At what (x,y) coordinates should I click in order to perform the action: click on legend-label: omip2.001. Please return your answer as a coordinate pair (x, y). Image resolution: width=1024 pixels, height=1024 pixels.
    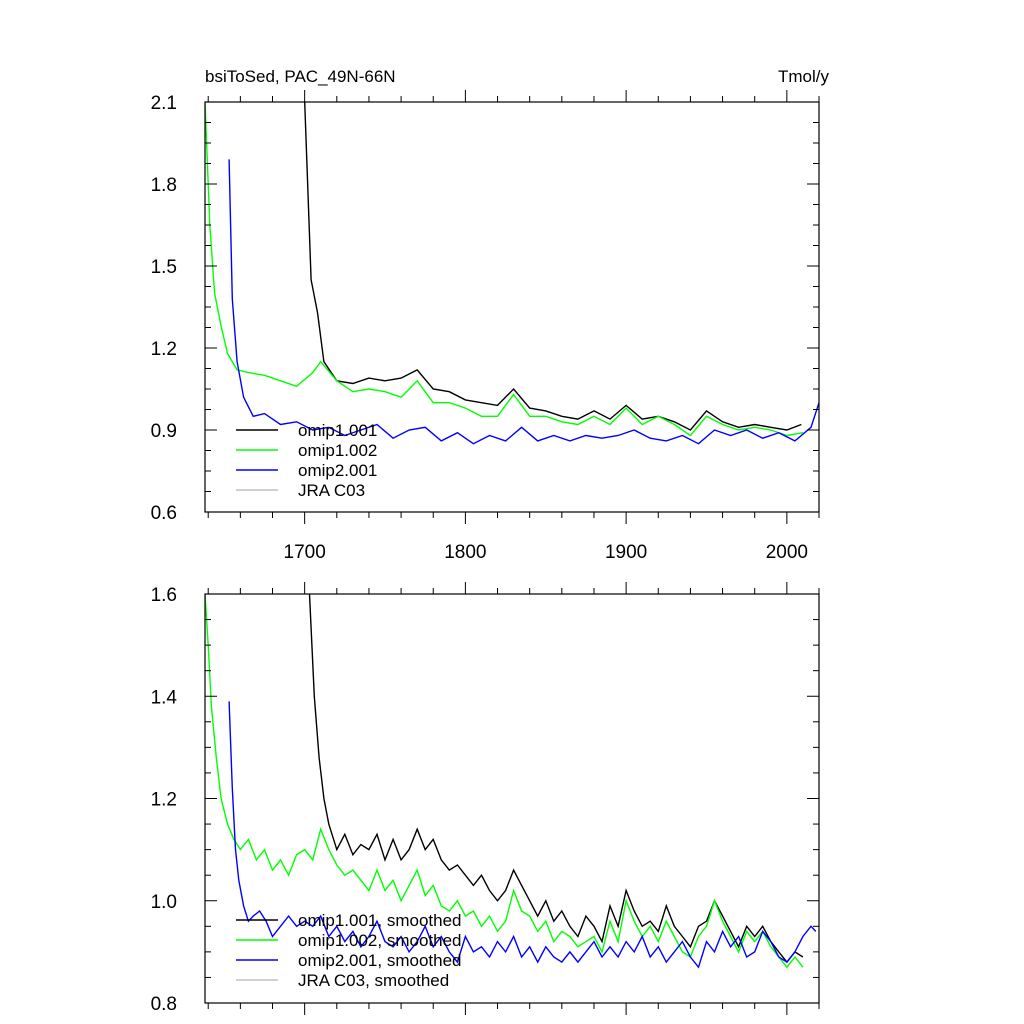
    Looking at the image, I should click on (337, 470).